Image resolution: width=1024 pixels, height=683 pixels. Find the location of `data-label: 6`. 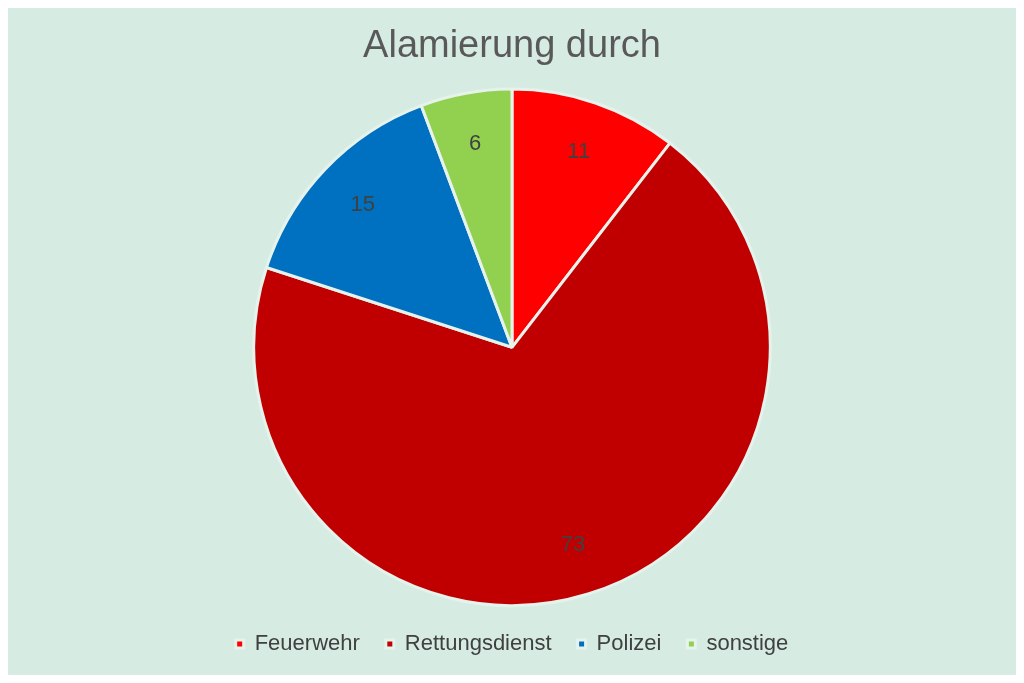

data-label: 6 is located at coordinates (475, 143).